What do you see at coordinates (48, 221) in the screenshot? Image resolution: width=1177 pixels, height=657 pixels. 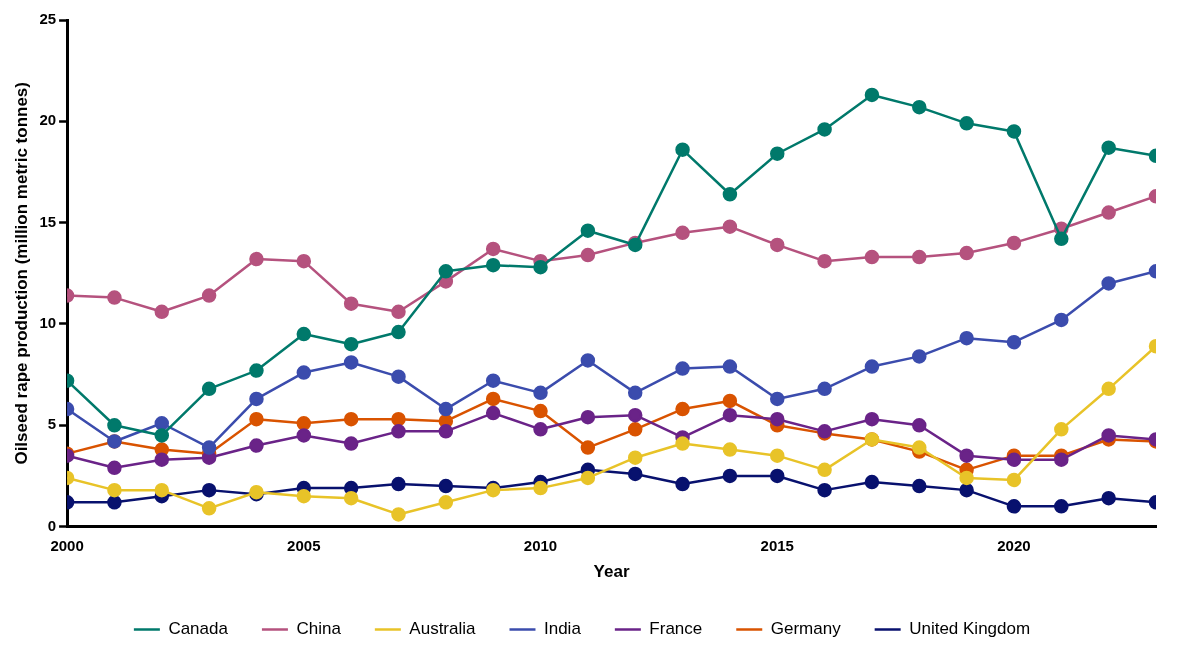 I see `y-tick-label: 15` at bounding box center [48, 221].